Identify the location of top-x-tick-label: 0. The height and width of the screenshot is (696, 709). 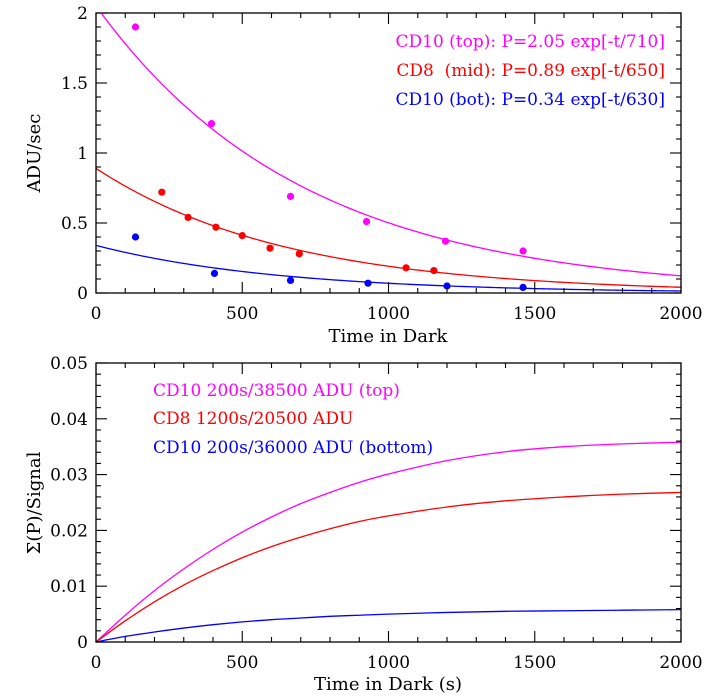
(96, 314).